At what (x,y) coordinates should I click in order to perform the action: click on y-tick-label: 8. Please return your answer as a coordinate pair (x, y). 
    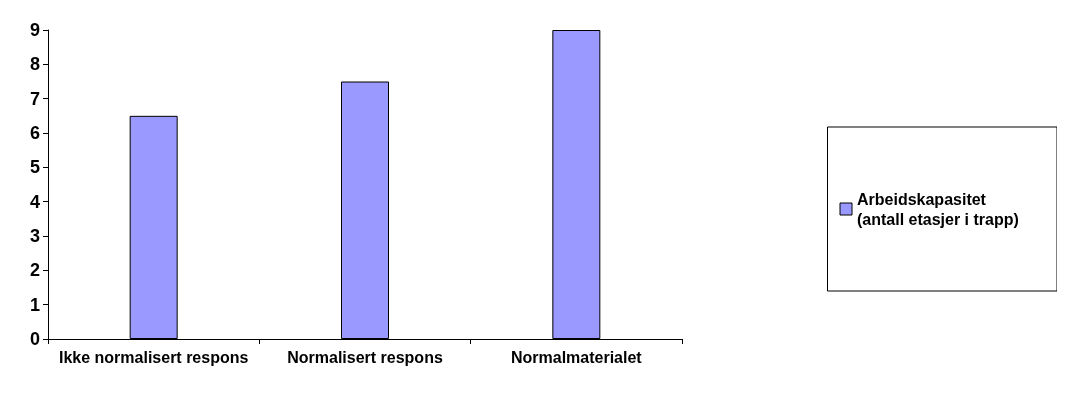
    Looking at the image, I should click on (34, 64).